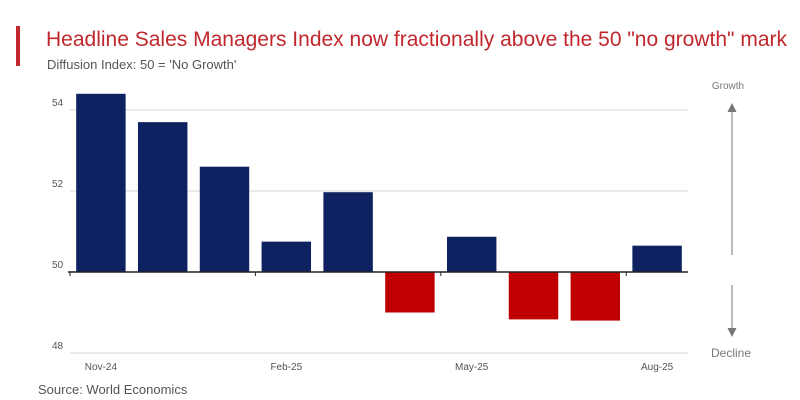 This screenshot has width=800, height=400. Describe the element at coordinates (58, 265) in the screenshot. I see `y-tick-label-50: 50` at that location.